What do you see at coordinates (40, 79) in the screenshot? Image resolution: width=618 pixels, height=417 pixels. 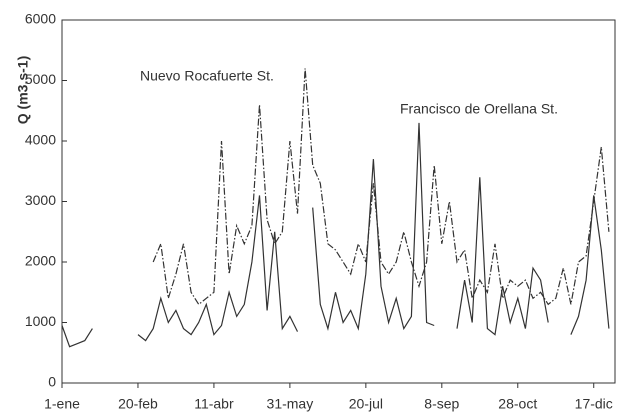 I see `y-tick-label: 5000` at bounding box center [40, 79].